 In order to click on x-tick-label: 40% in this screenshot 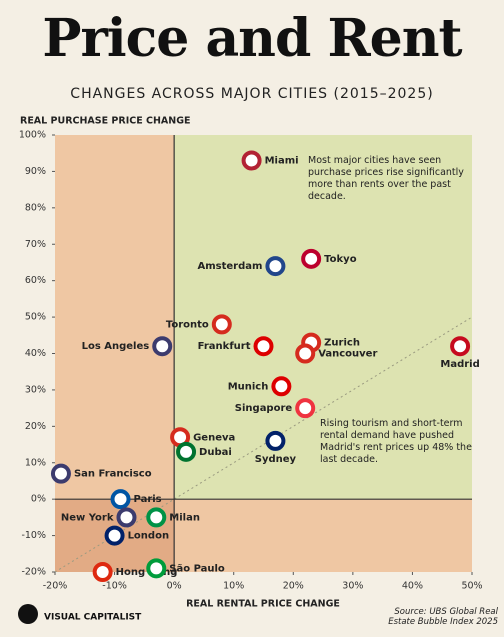, I will do `click(412, 586)`.